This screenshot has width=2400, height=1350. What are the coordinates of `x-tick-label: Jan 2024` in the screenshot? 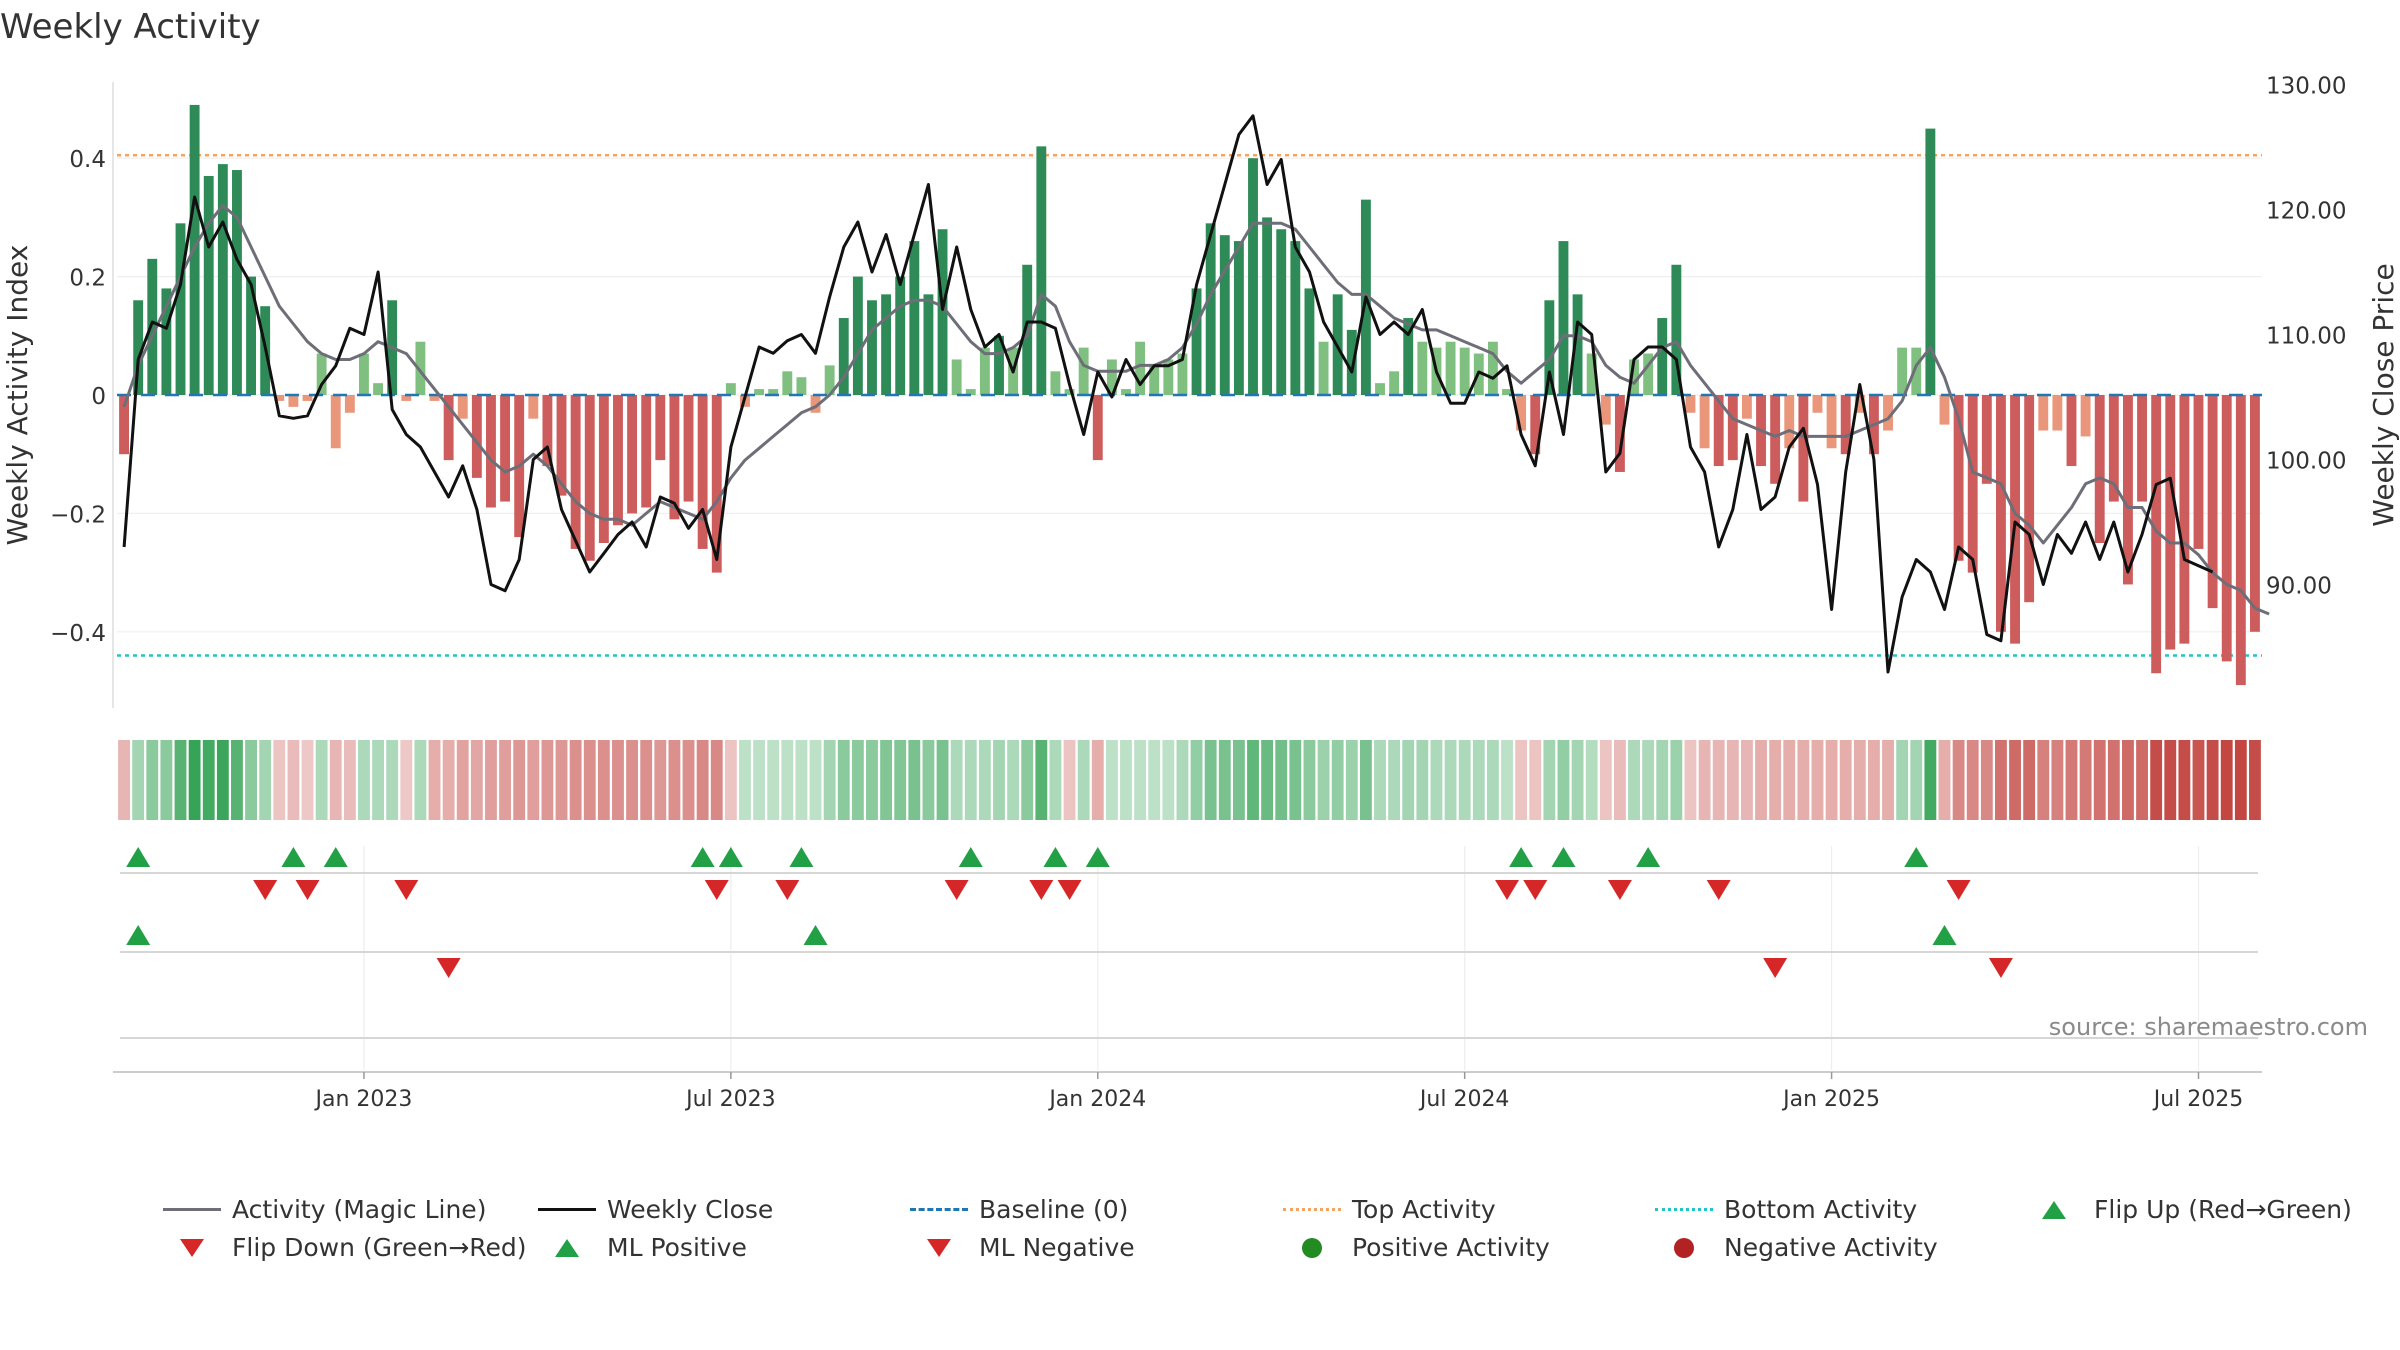 It's located at (1096, 1099).